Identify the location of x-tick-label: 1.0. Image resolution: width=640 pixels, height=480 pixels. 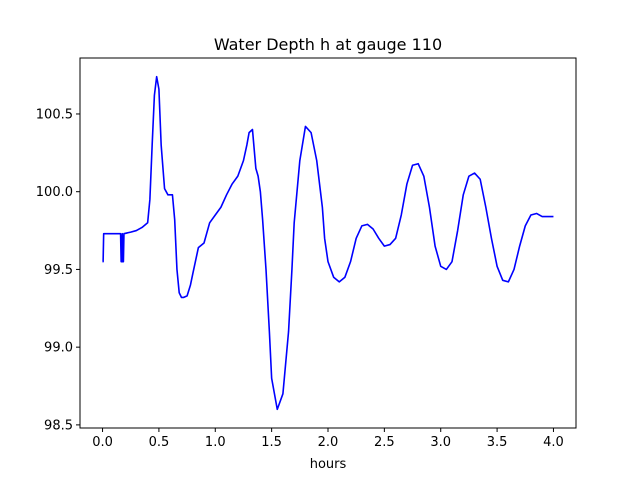
(215, 442).